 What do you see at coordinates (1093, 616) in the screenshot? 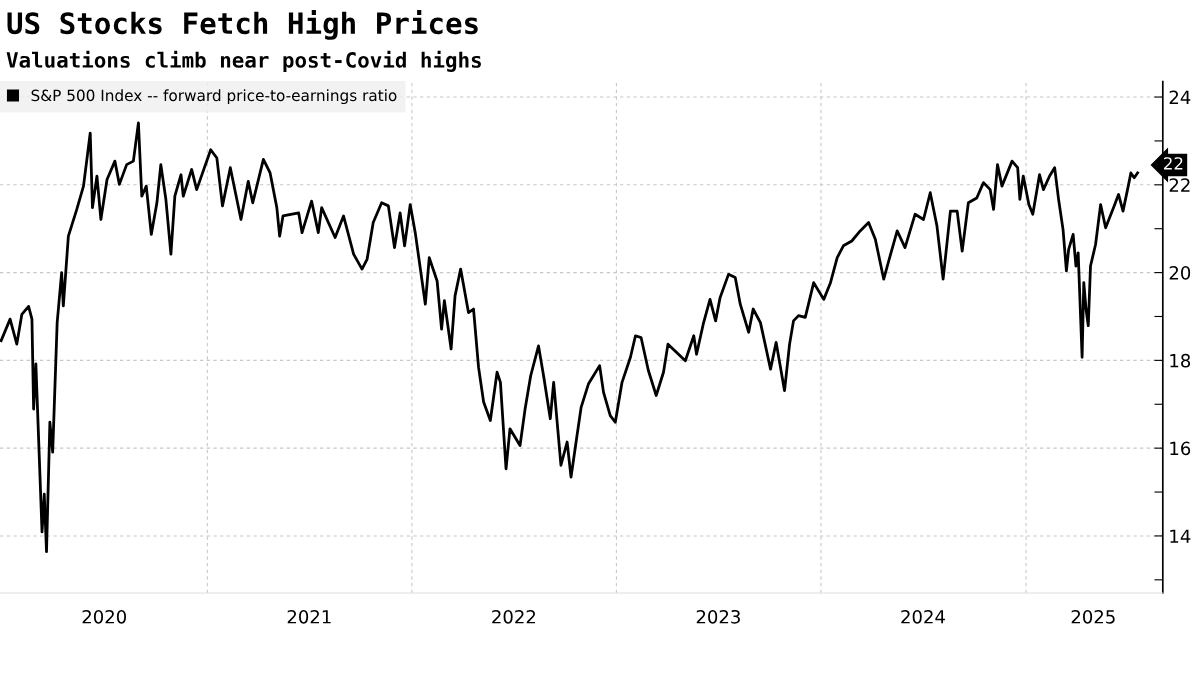
I see `x-tick-label: 2025` at bounding box center [1093, 616].